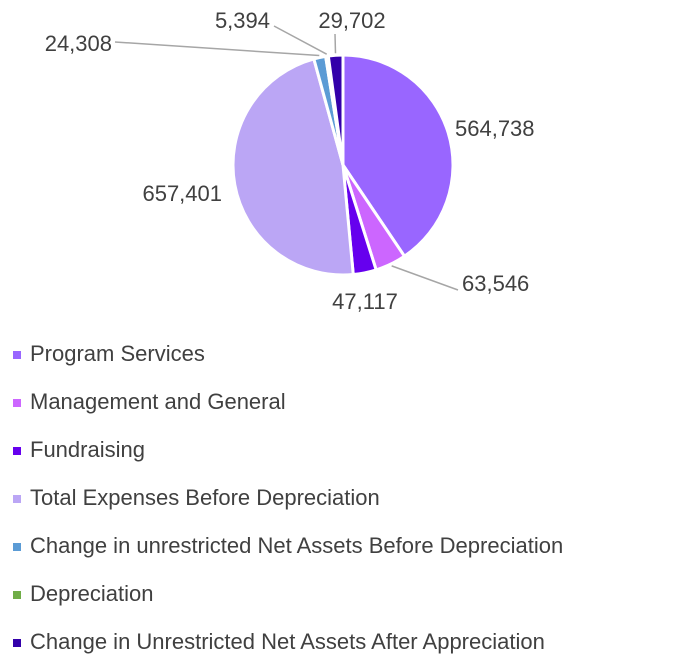 The image size is (696, 655). I want to click on data-label: 564,738, so click(495, 128).